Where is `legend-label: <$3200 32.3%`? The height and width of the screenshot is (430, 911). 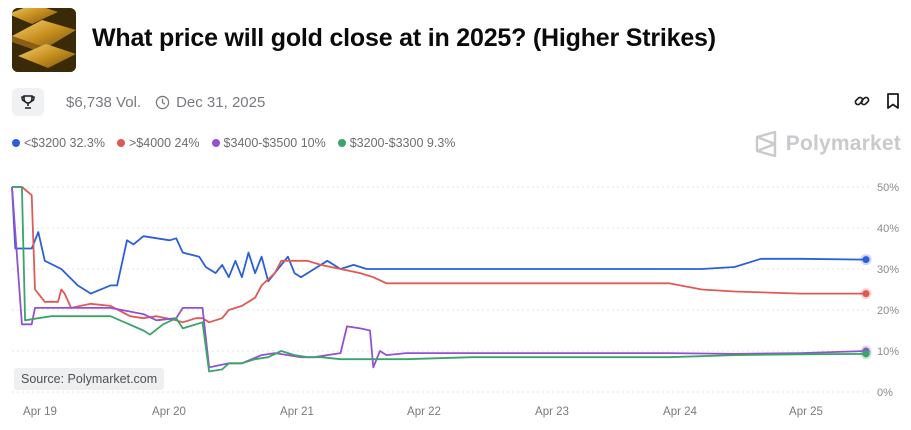
legend-label: <$3200 32.3% is located at coordinates (64, 143).